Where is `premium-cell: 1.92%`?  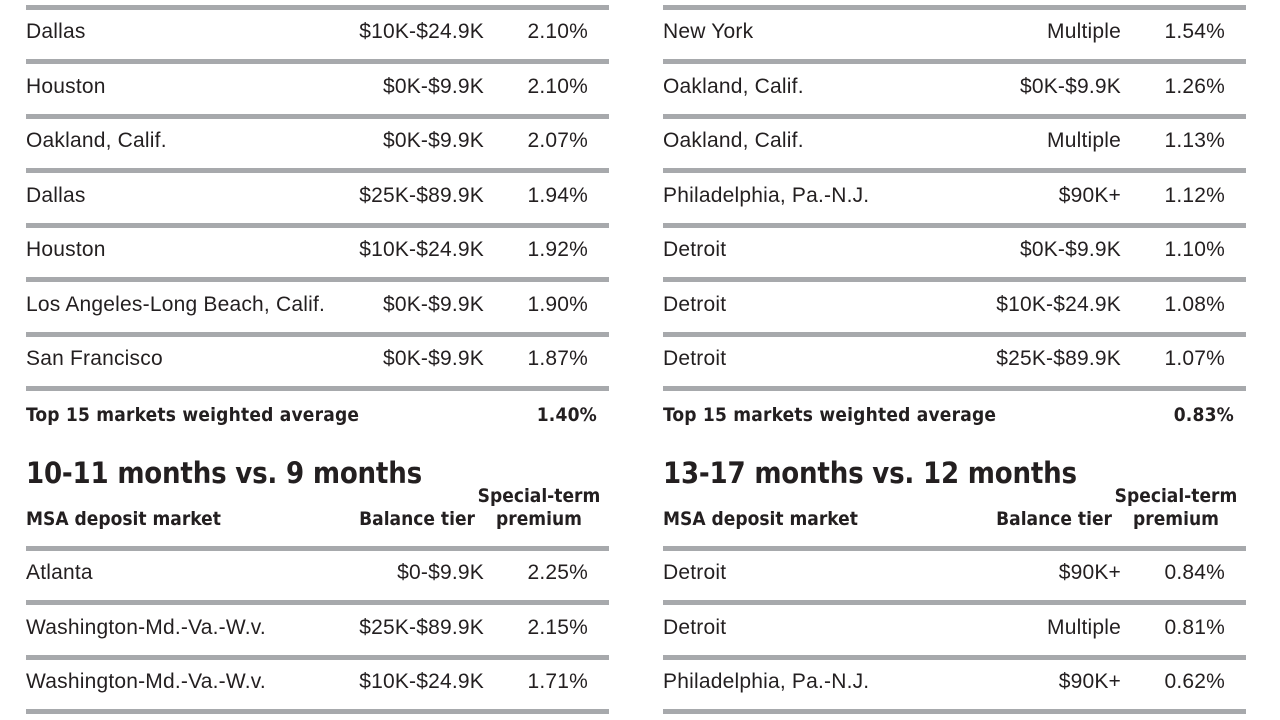
premium-cell: 1.92% is located at coordinates (557, 249).